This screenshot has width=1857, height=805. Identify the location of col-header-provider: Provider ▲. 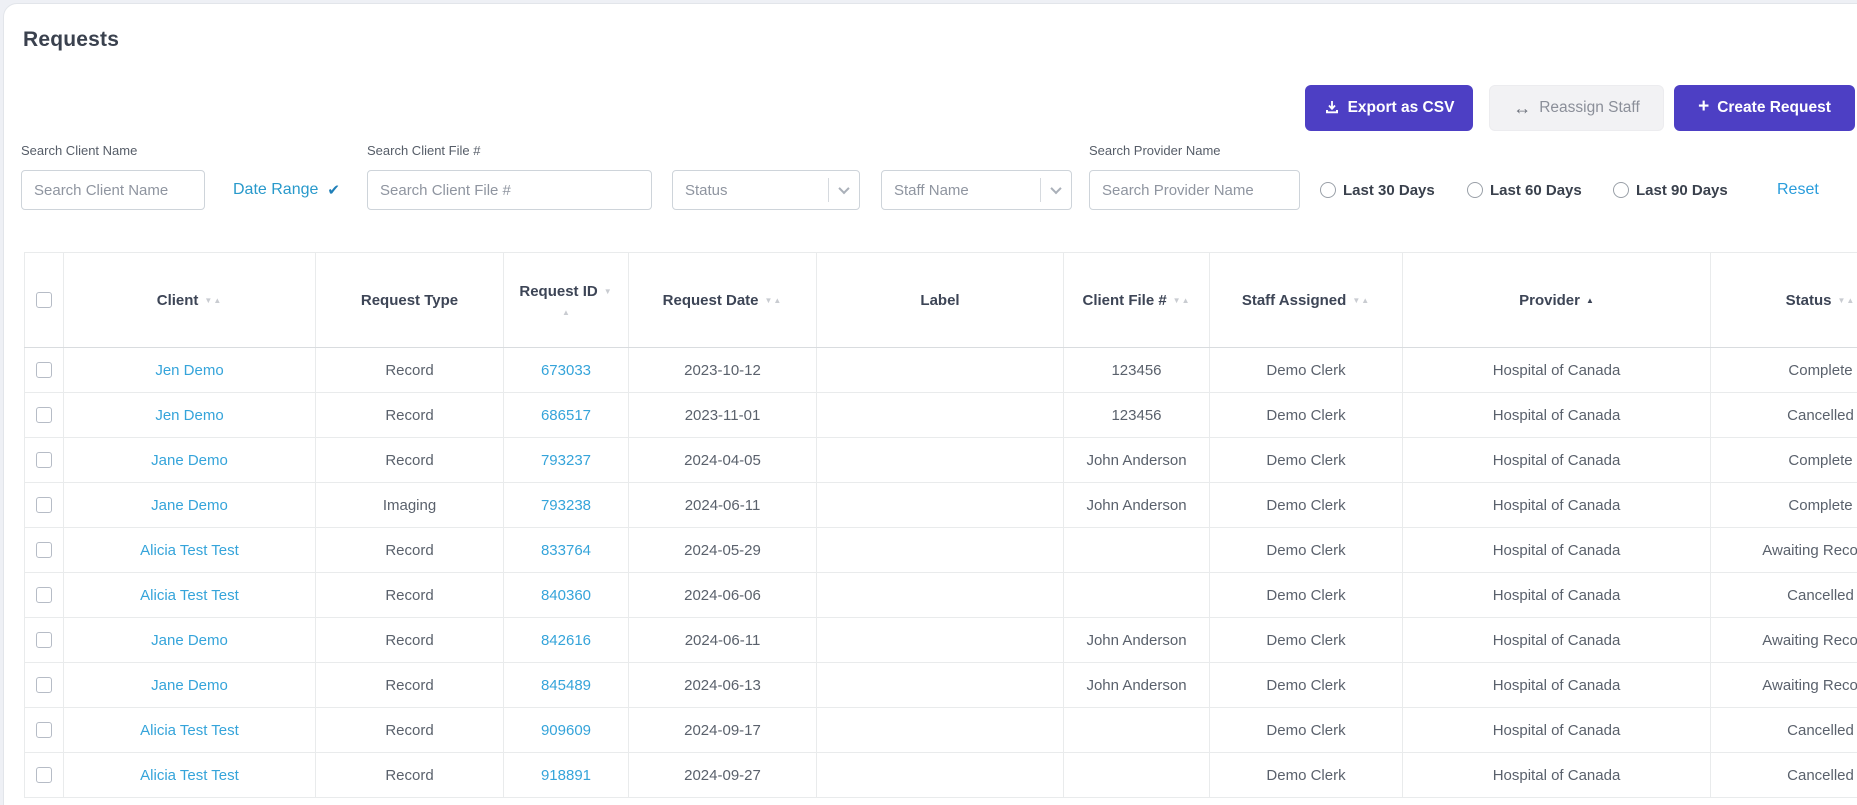
(1556, 300).